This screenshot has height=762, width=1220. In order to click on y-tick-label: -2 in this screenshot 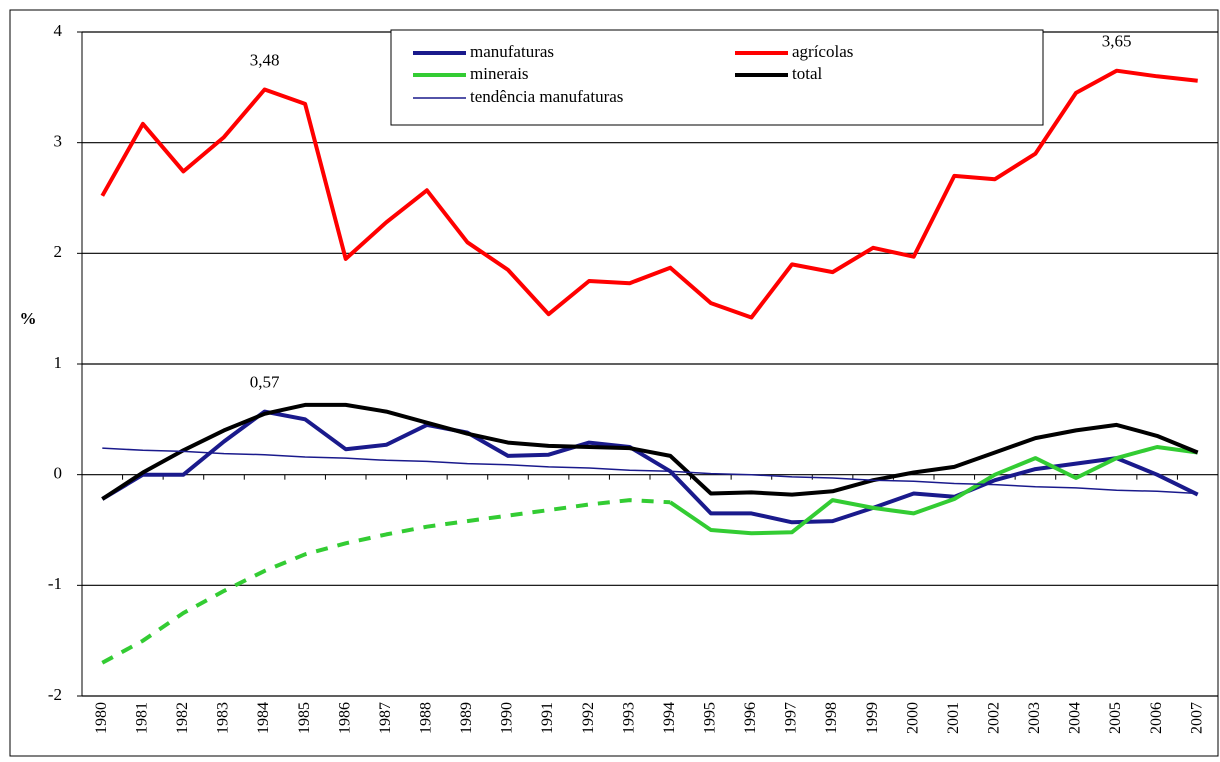, I will do `click(55, 694)`.